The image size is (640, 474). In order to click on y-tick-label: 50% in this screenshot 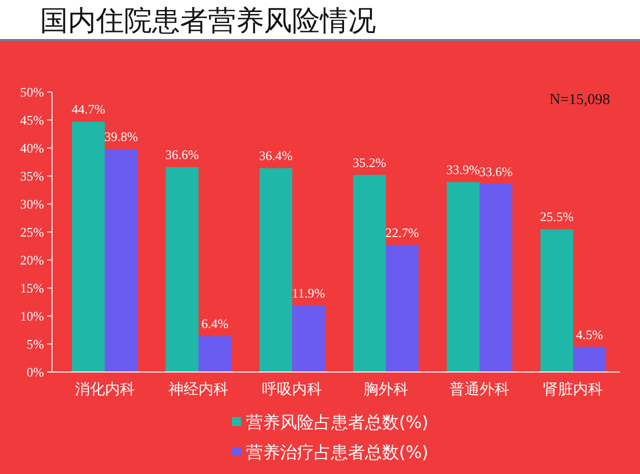, I will do `click(32, 92)`.